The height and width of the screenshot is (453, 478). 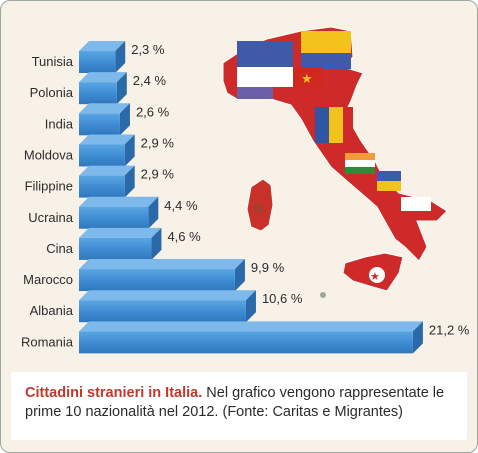 What do you see at coordinates (348, 125) in the screenshot?
I see `flag-moldova-red` at bounding box center [348, 125].